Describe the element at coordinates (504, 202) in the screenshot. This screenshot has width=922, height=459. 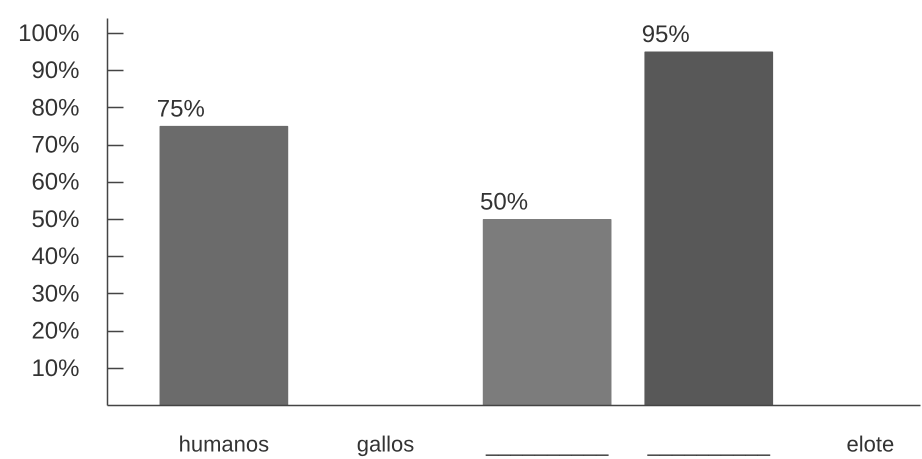
I see `data-label: 50%` at that location.